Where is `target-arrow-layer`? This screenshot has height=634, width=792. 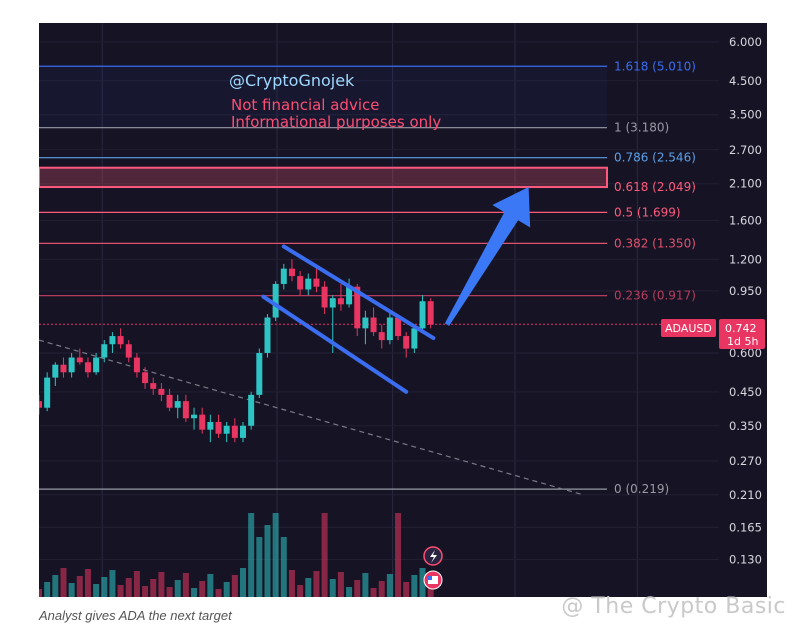
target-arrow-layer is located at coordinates (487, 256).